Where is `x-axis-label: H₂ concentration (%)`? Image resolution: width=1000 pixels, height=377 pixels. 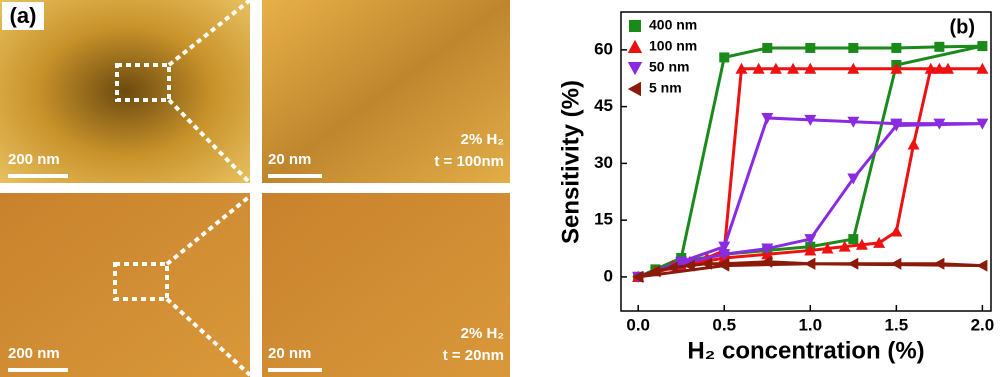
x-axis-label: H₂ concentration (%) is located at coordinates (805, 350).